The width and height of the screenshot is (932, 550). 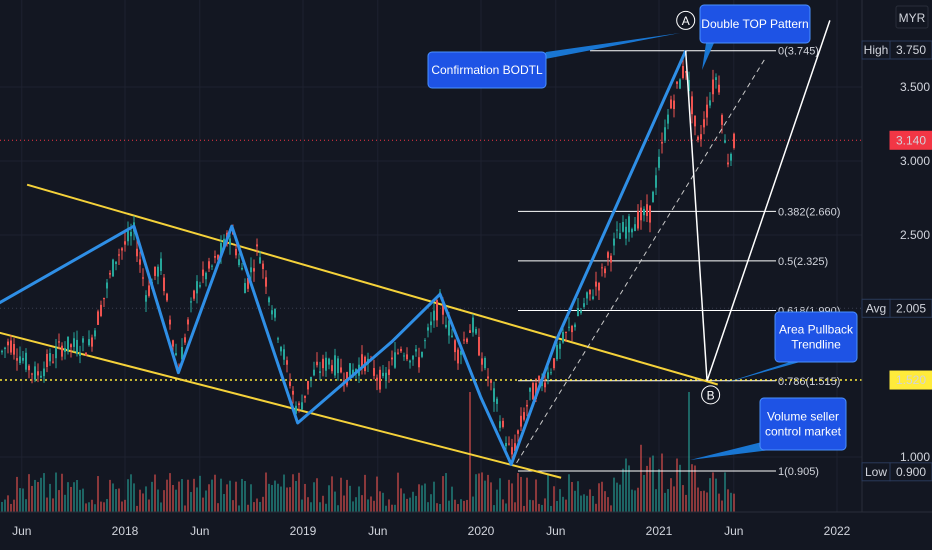 What do you see at coordinates (659, 531) in the screenshot?
I see `time-tick-label: 2021` at bounding box center [659, 531].